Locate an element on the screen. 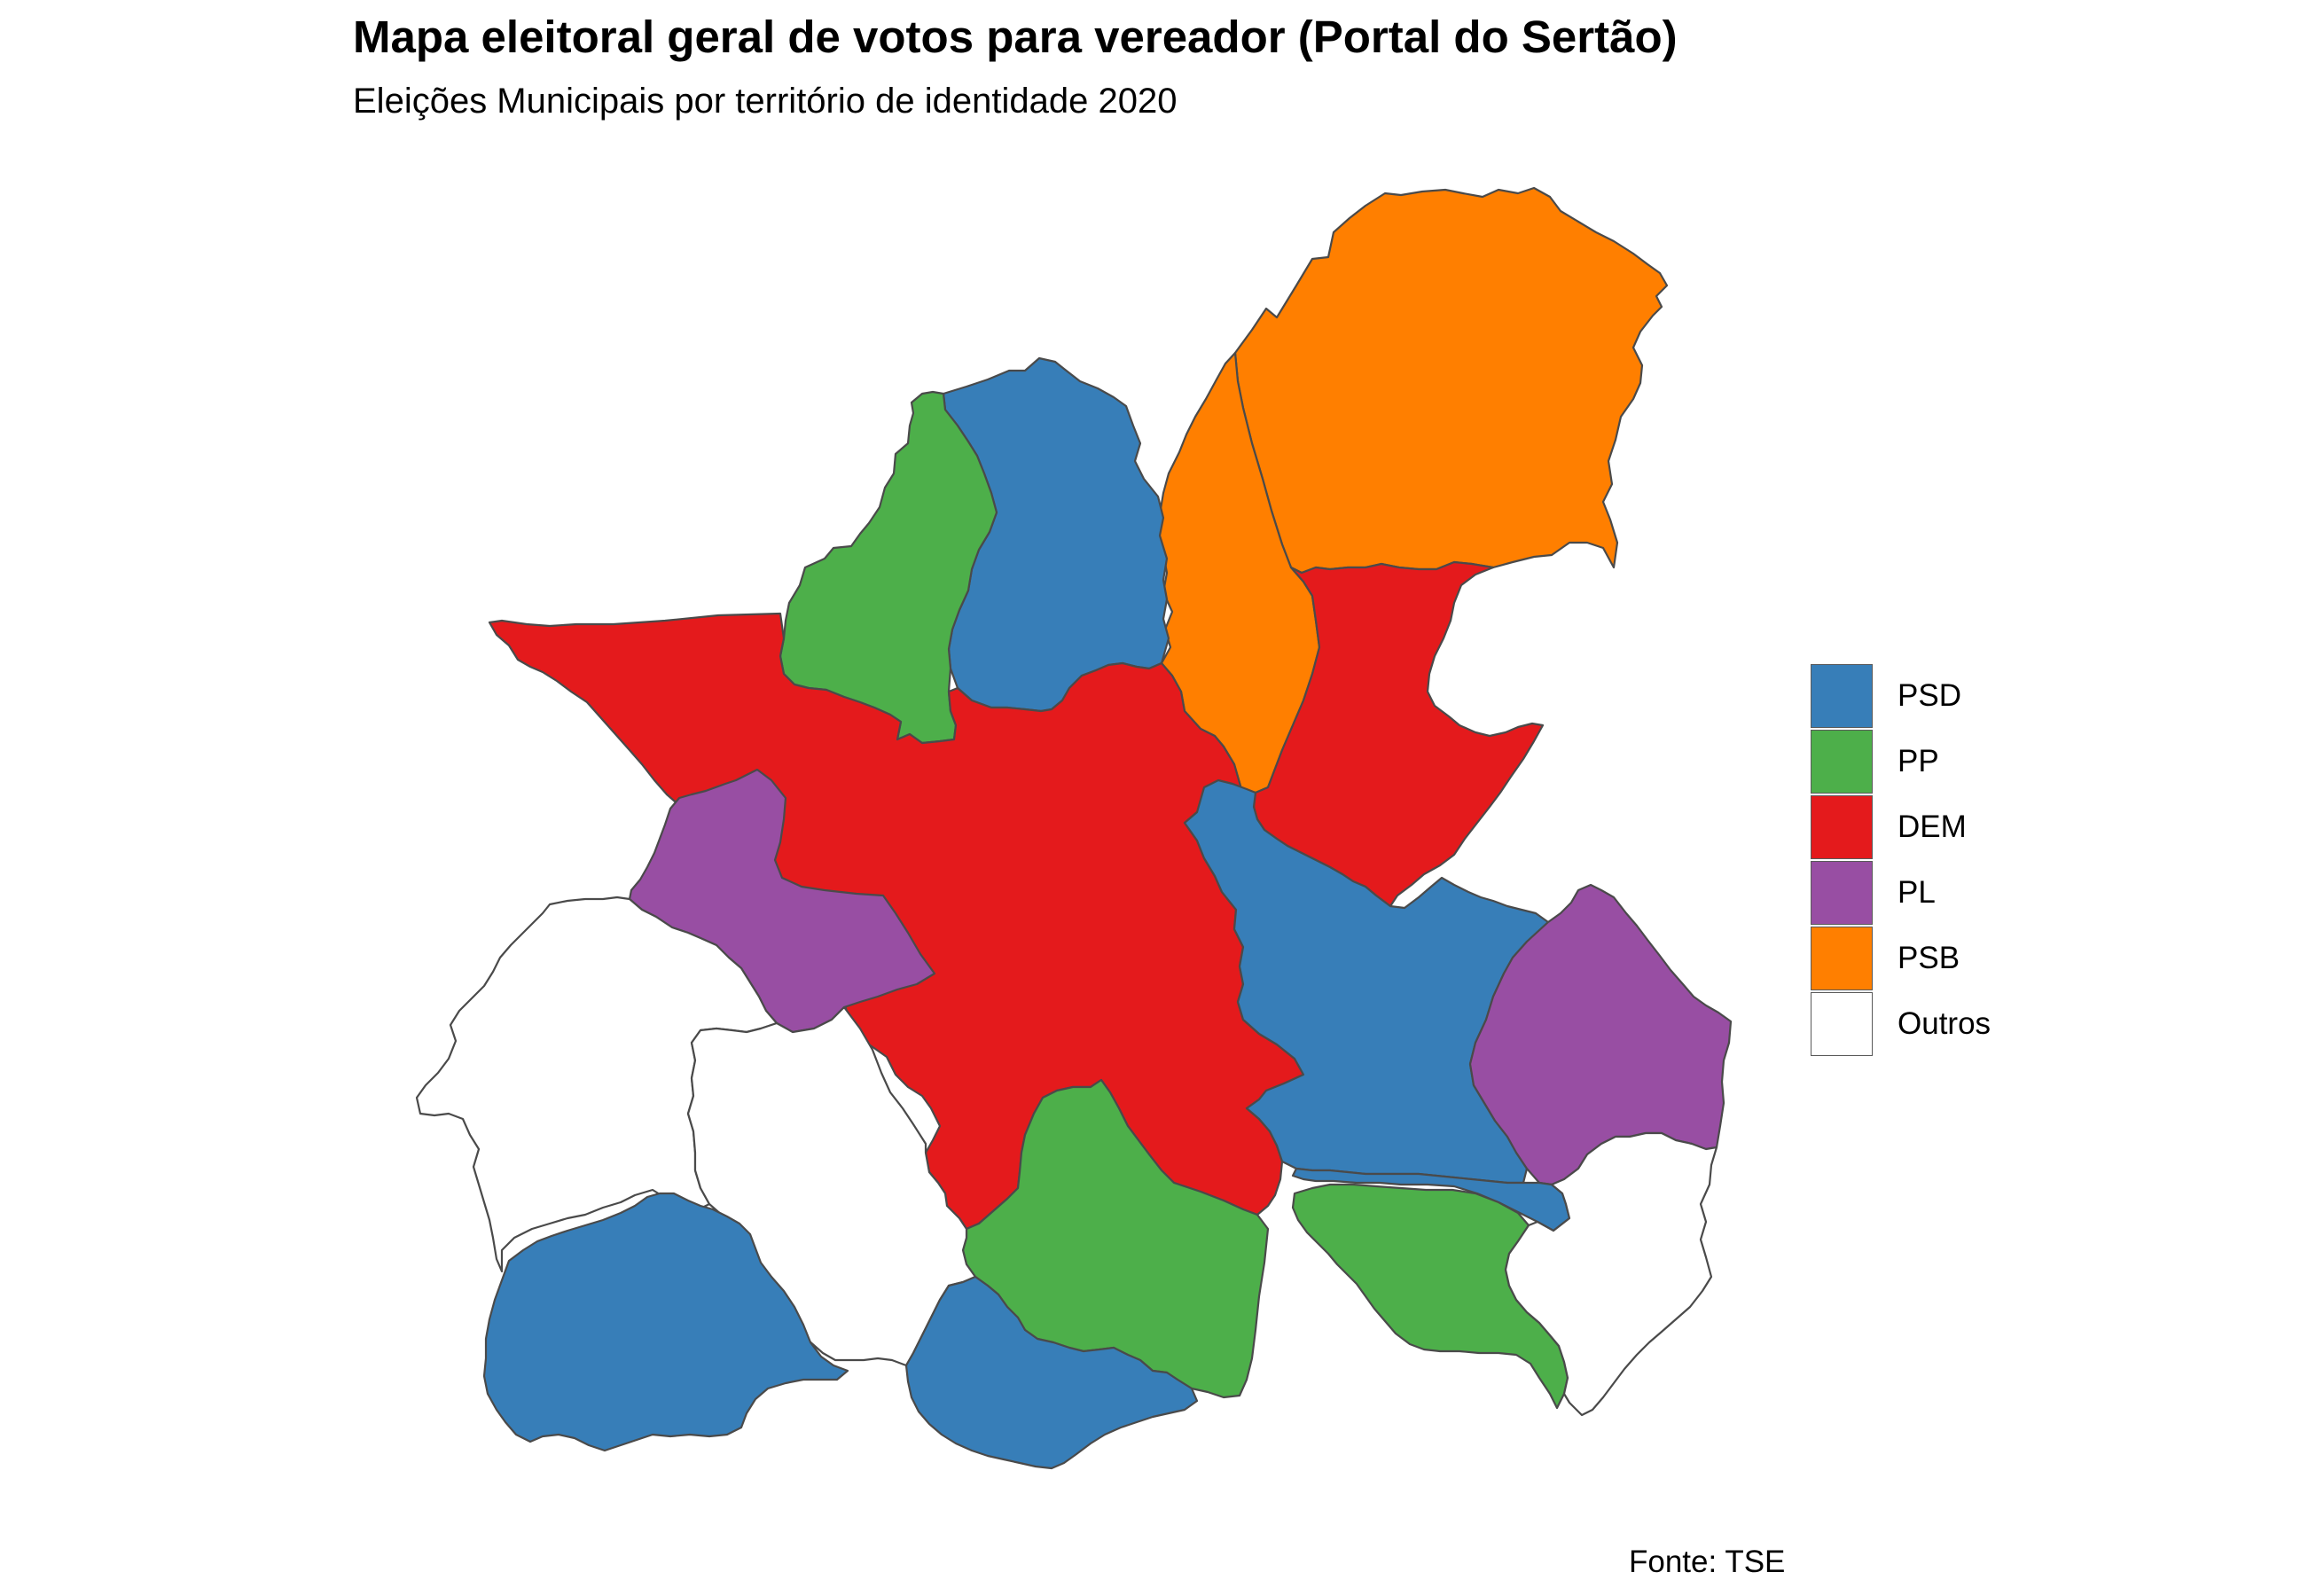  legend-item-outros: Outros is located at coordinates (1901, 1024).